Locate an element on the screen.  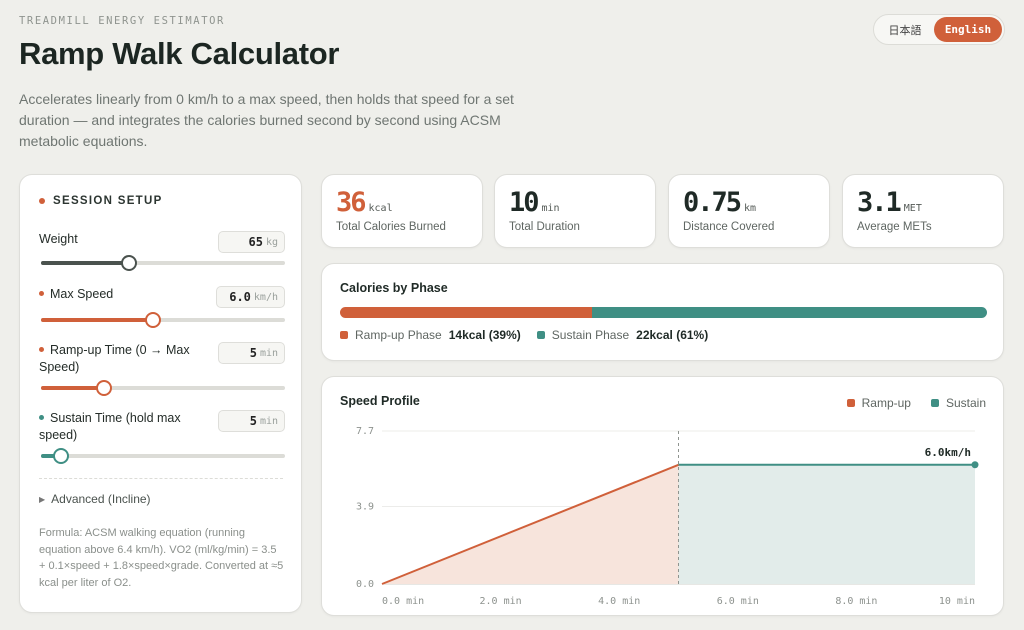
sustain-phase-segment is located at coordinates (789, 312).